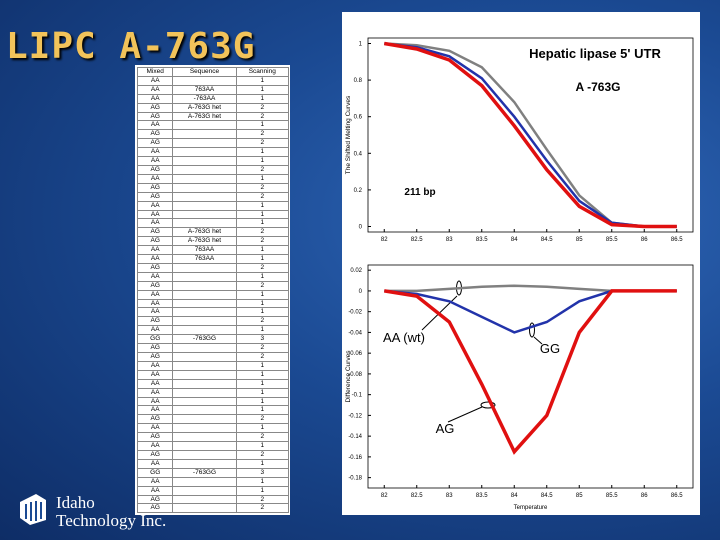 This screenshot has height=540, width=720. Describe the element at coordinates (419, 192) in the screenshot. I see `annotation: 211 bp` at that location.